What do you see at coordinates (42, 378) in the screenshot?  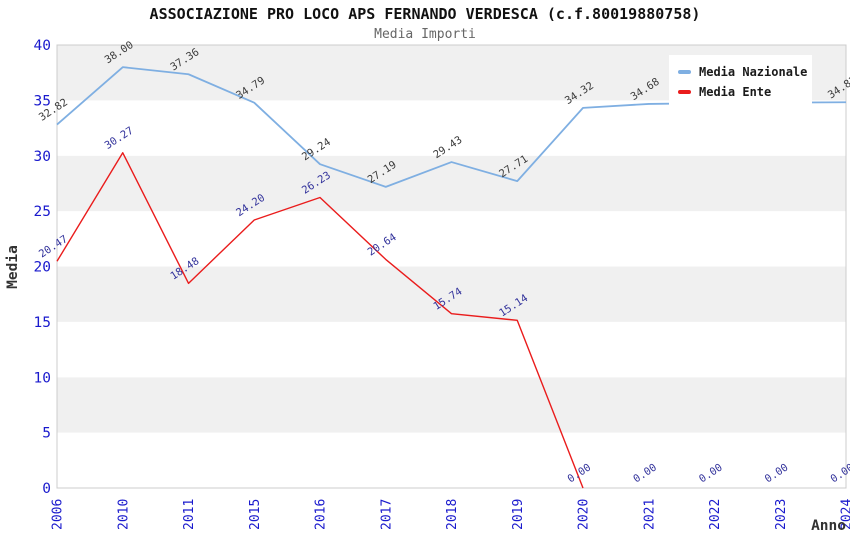 I see `y-tick-label: 10` at bounding box center [42, 378].